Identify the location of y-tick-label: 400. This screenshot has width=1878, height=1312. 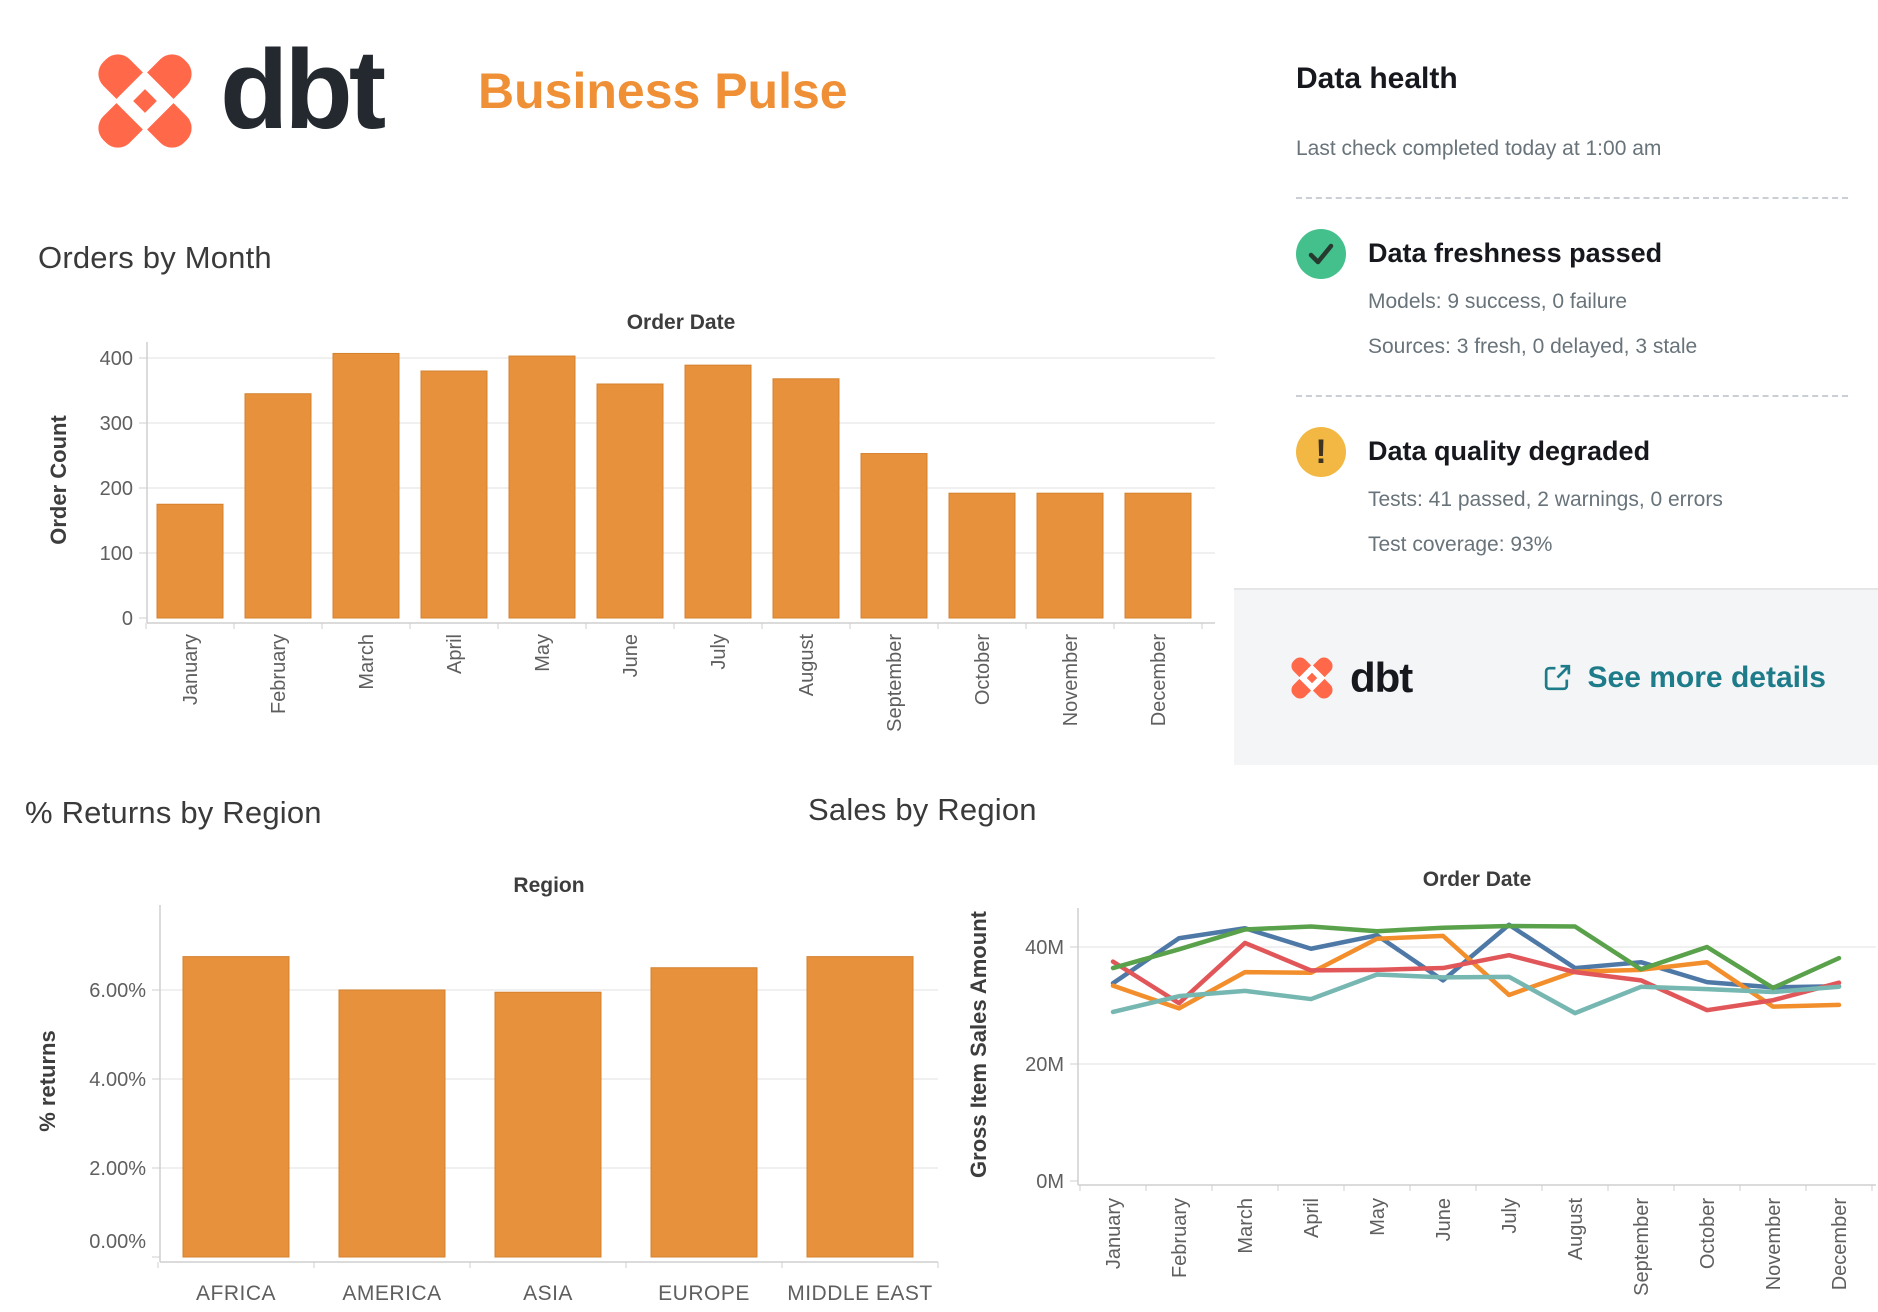
(116, 359).